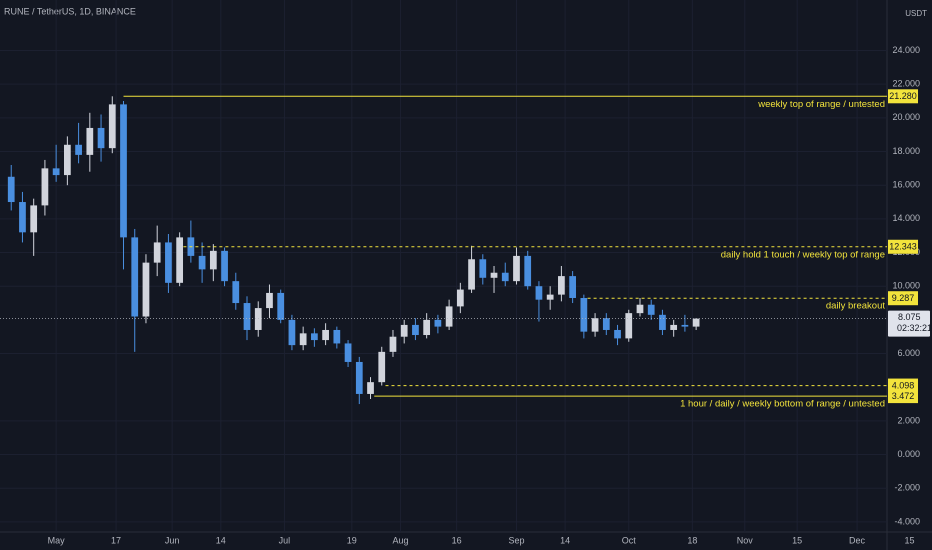 This screenshot has height=550, width=932. I want to click on level-price-label: 21.280, so click(903, 96).